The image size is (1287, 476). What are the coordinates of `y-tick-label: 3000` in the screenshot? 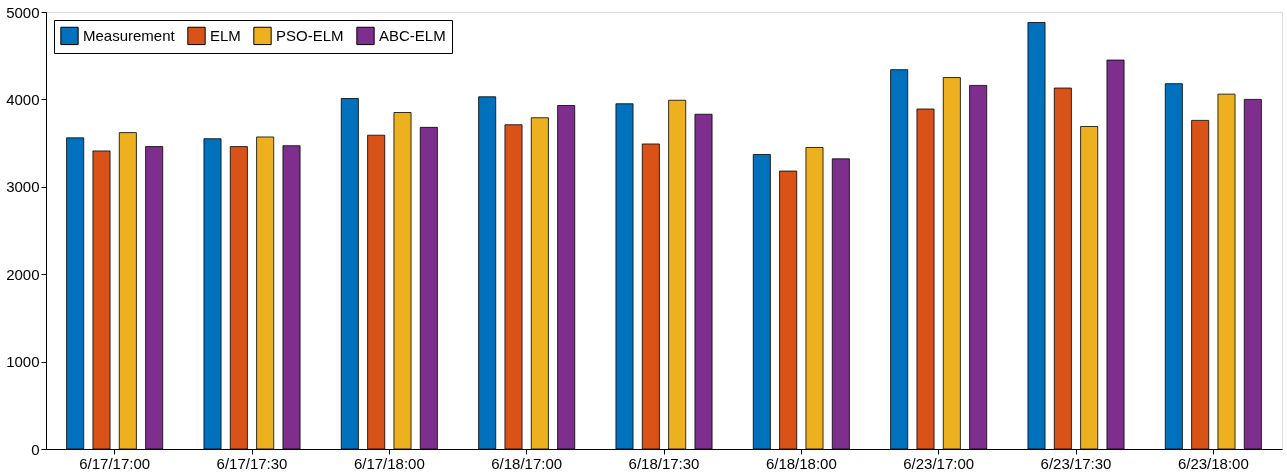 It's located at (23, 187).